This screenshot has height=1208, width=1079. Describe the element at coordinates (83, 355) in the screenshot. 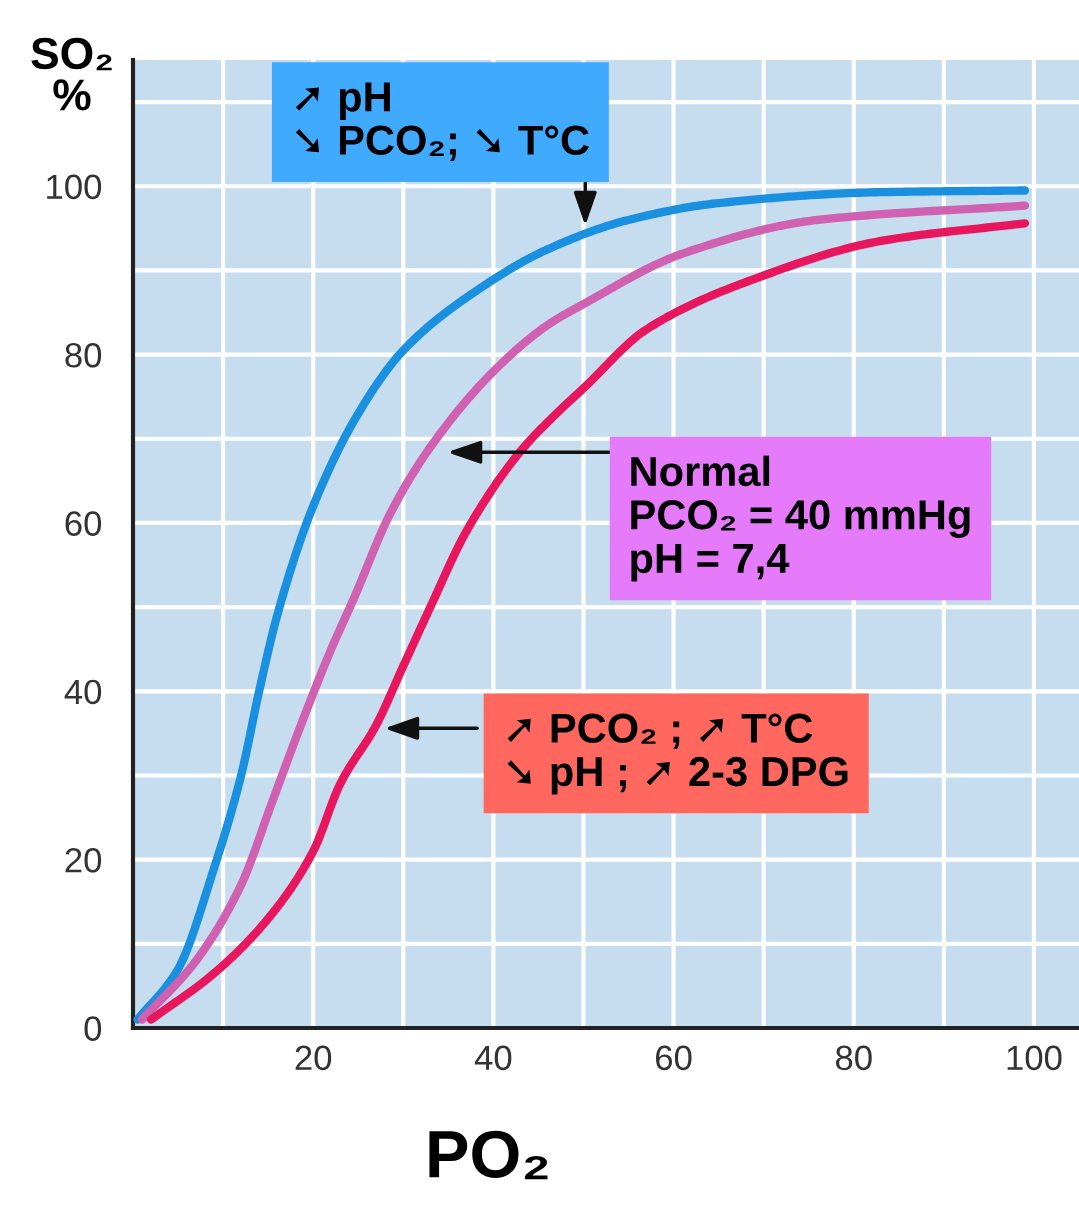

I see `y-tick-label: 80` at that location.